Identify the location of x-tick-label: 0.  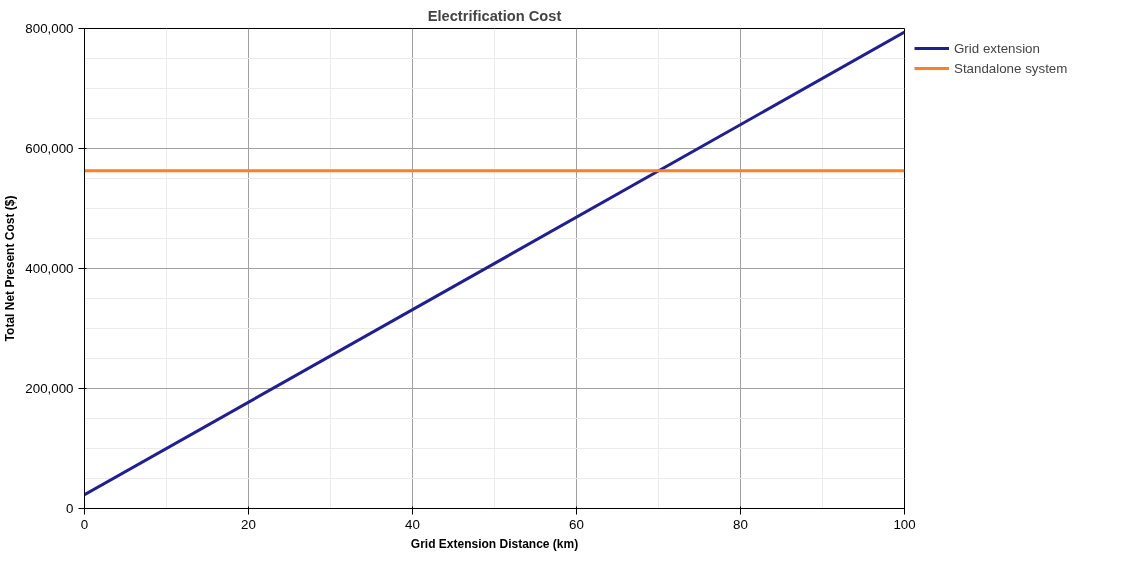
(84, 524).